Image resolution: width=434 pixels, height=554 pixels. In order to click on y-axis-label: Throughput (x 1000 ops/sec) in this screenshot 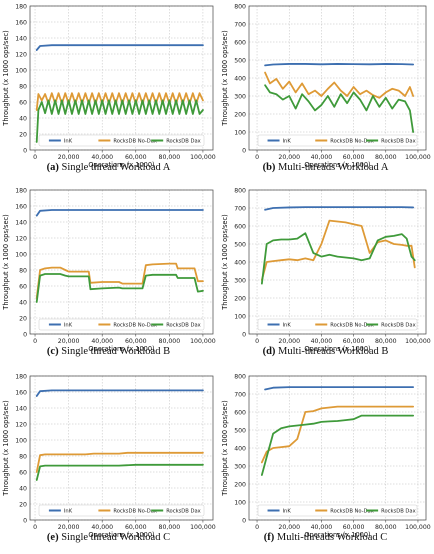, I will do `click(6, 78)`.